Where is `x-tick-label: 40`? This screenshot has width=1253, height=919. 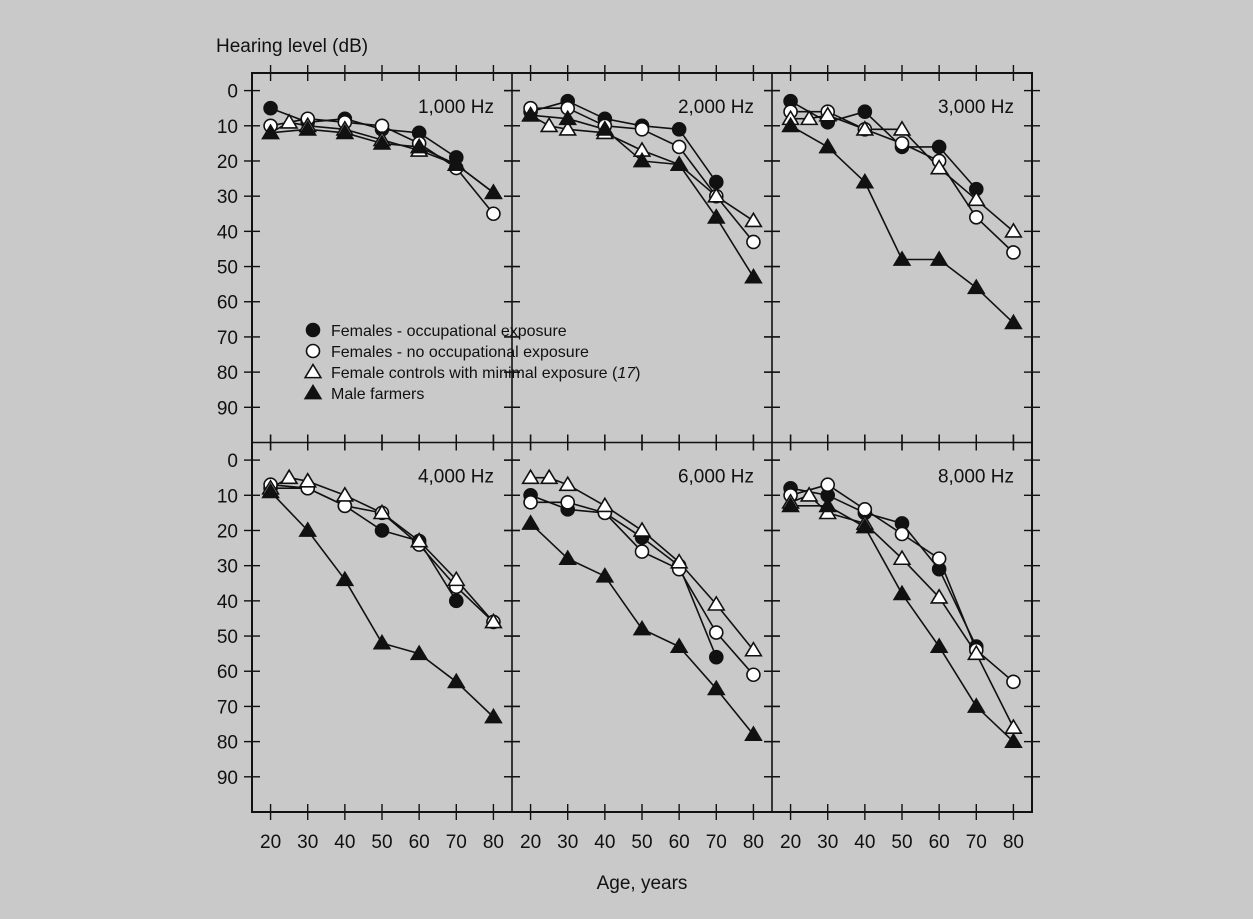 x-tick-label: 40 is located at coordinates (344, 842).